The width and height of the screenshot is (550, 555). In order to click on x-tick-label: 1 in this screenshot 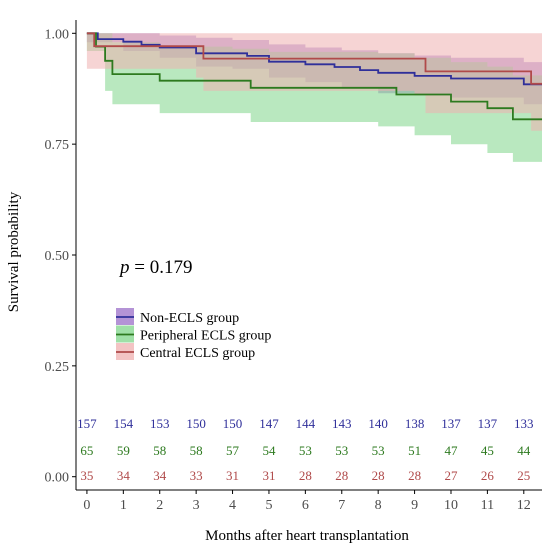, I will do `click(123, 505)`.